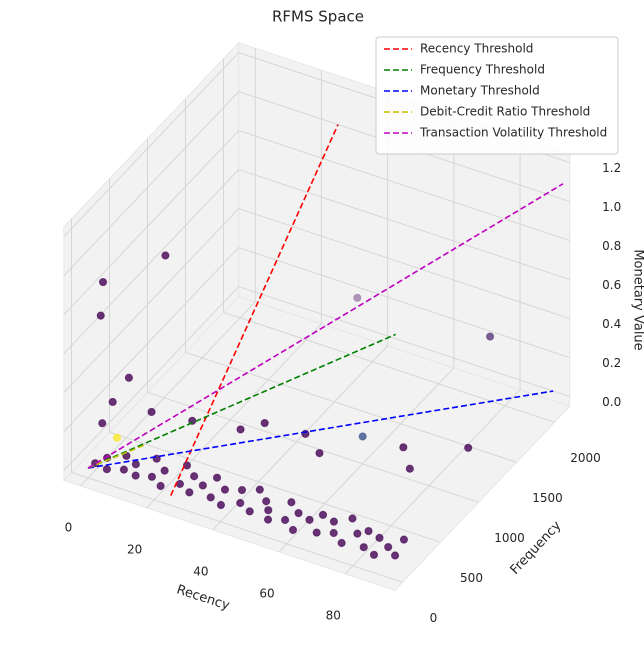  What do you see at coordinates (476, 49) in the screenshot?
I see `legend-label: Recency Threshold` at bounding box center [476, 49].